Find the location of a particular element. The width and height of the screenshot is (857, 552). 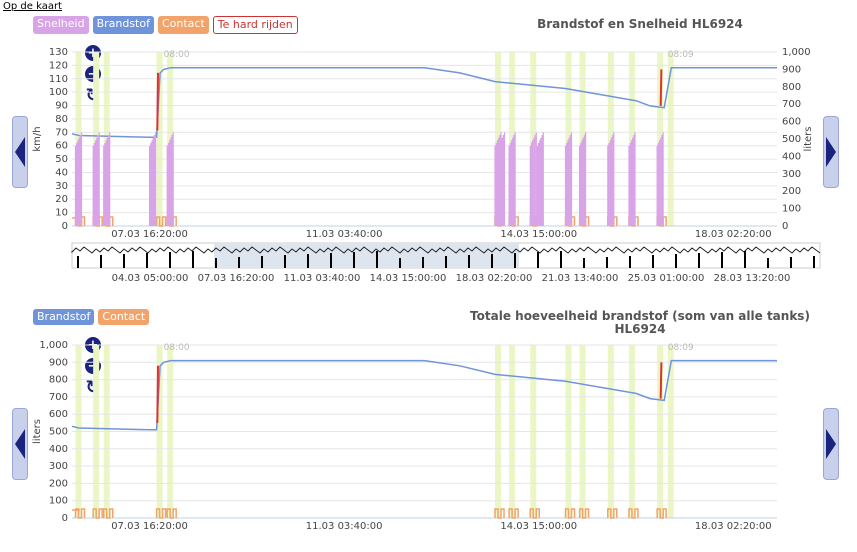

pan-left-button is located at coordinates (20, 152).